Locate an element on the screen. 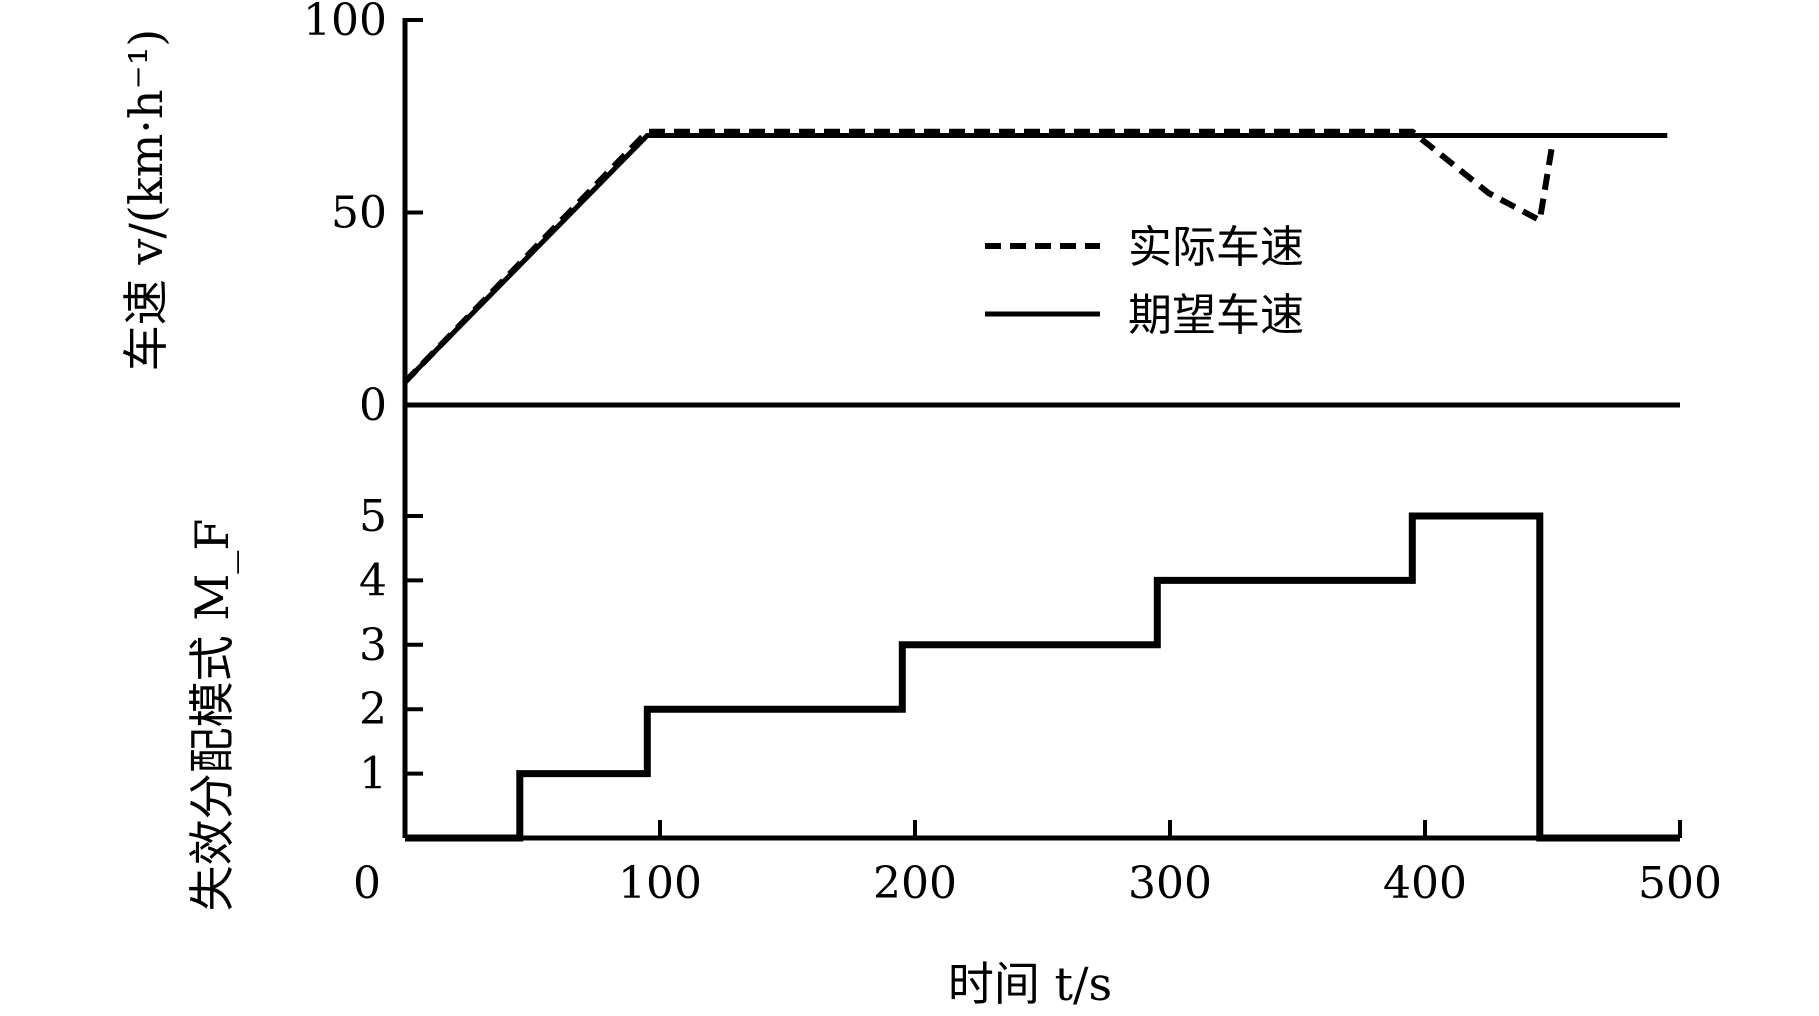 This screenshot has height=1016, width=1819. time-tick-label: 400 is located at coordinates (1425, 883).